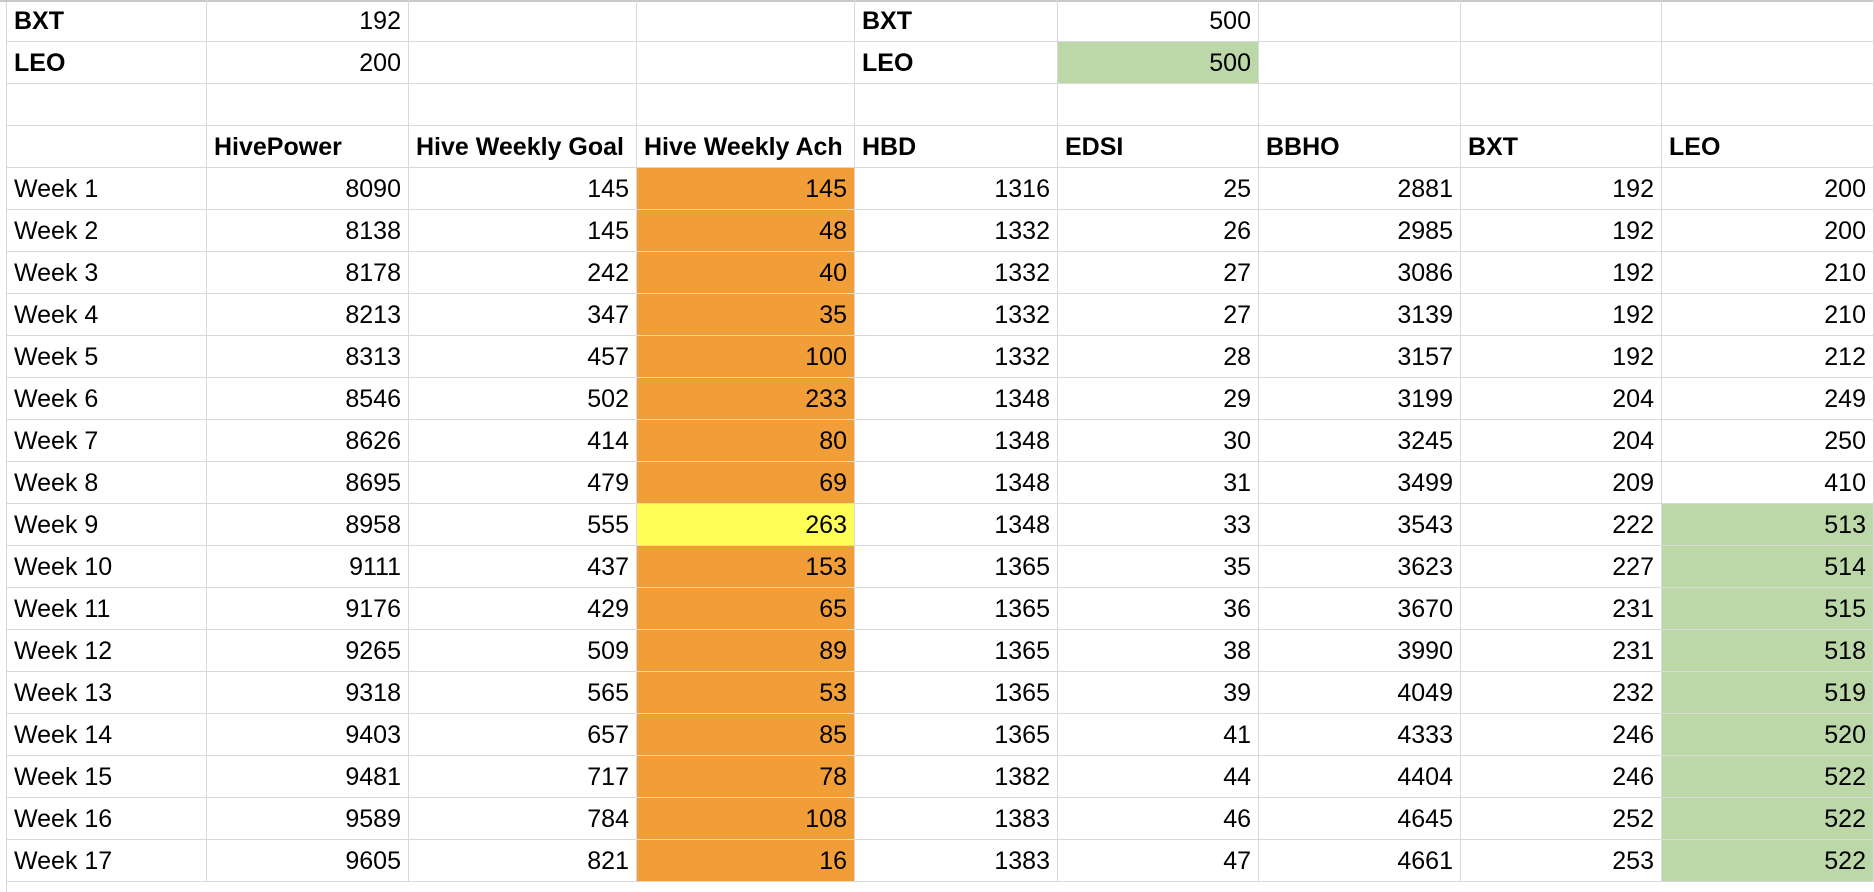  What do you see at coordinates (523, 315) in the screenshot?
I see `weekly-goal-value: 347` at bounding box center [523, 315].